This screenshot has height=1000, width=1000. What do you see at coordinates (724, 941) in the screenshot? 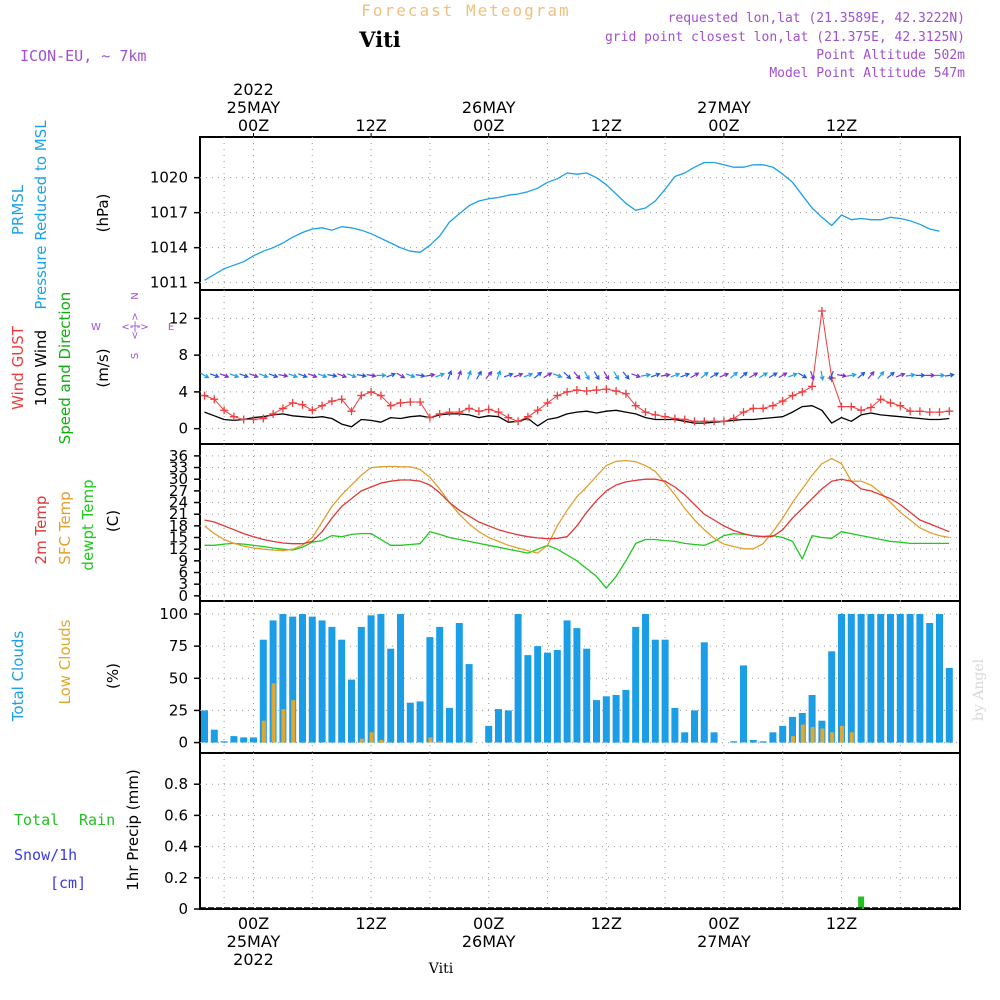
I see `bottom-time-label: 27MAY` at bounding box center [724, 941].